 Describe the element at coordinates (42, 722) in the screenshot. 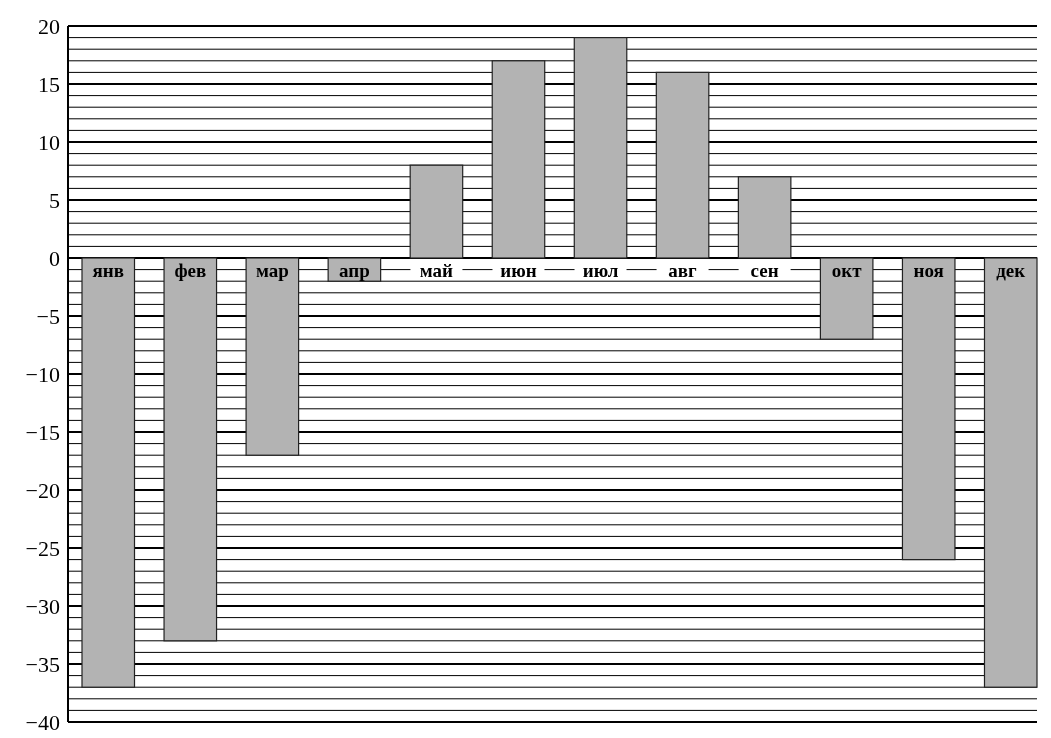

I see `y-tick-label: −40` at that location.